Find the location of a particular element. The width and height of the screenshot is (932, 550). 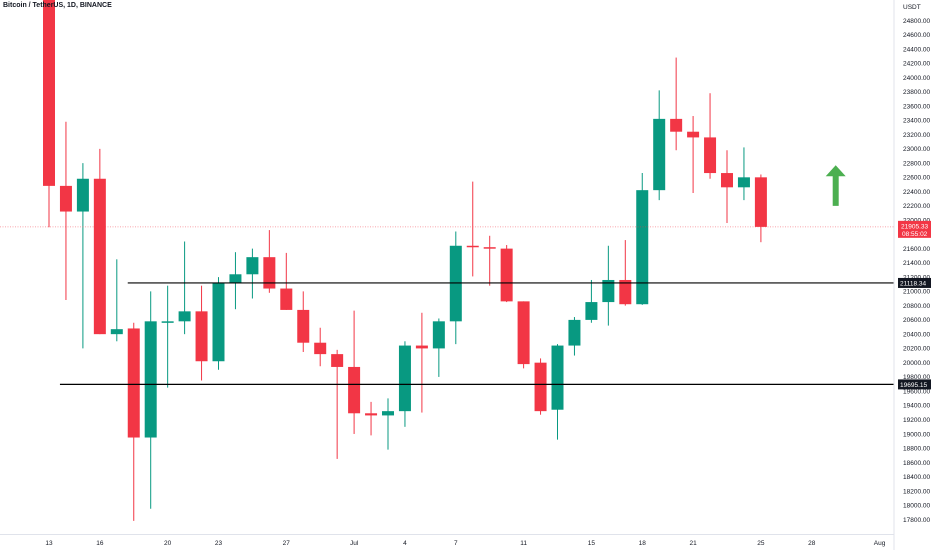

time-tick-label: 21 is located at coordinates (693, 543).